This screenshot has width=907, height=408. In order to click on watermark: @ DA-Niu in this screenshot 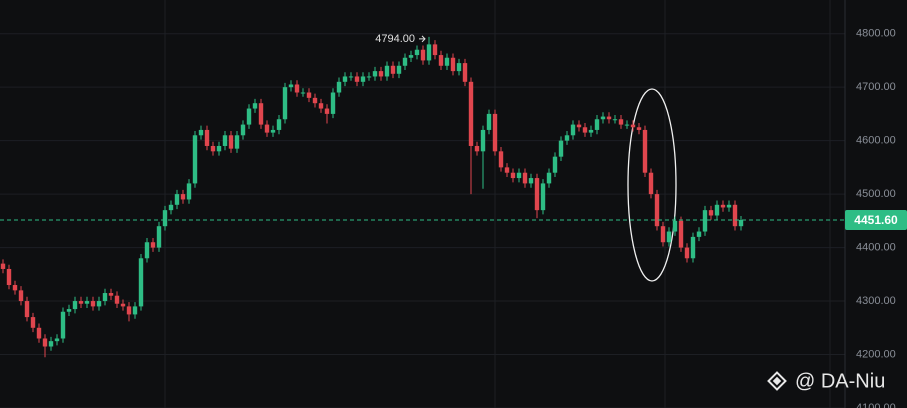, I will do `click(826, 381)`.